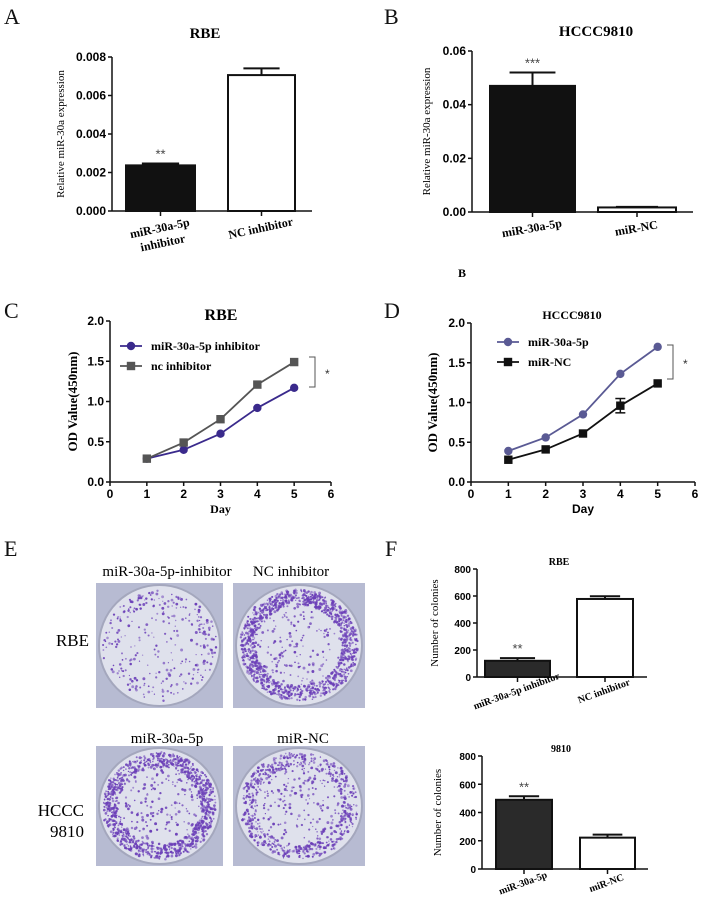 This screenshot has height=905, width=703. Describe the element at coordinates (291, 572) in the screenshot. I see `plate-header-nc-inhibitor: NC inhibitor` at that location.